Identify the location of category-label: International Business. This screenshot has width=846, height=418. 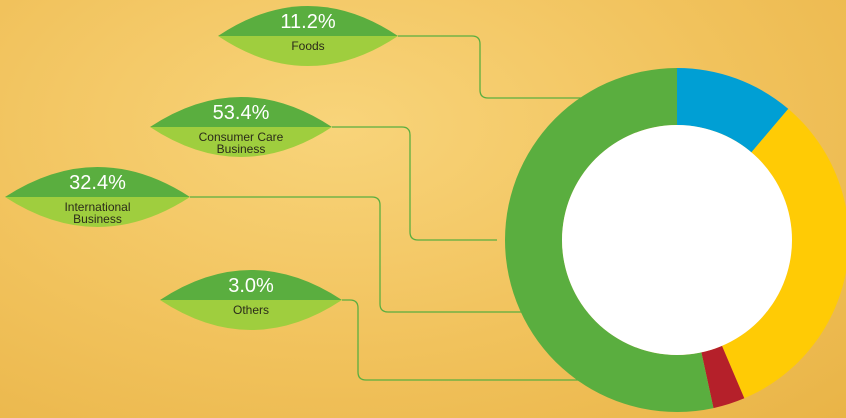
(97, 213).